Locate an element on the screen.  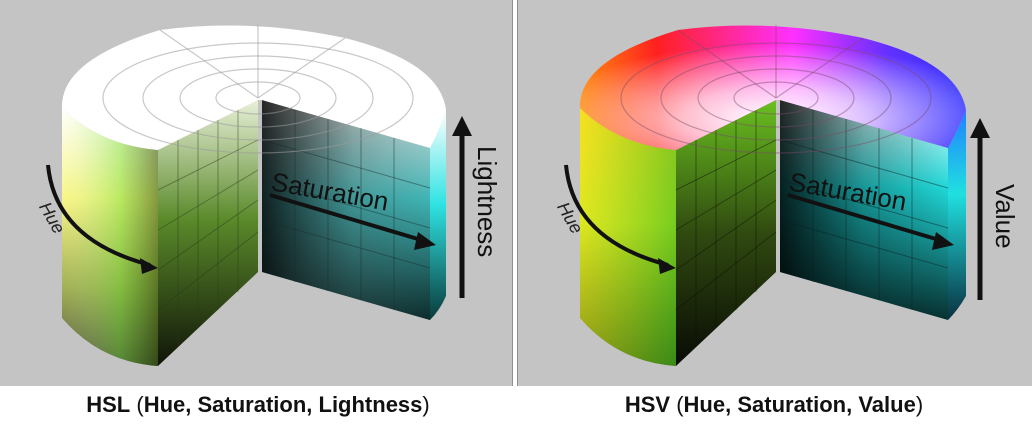
hsl-caption-model: HSL is located at coordinates (108, 404).